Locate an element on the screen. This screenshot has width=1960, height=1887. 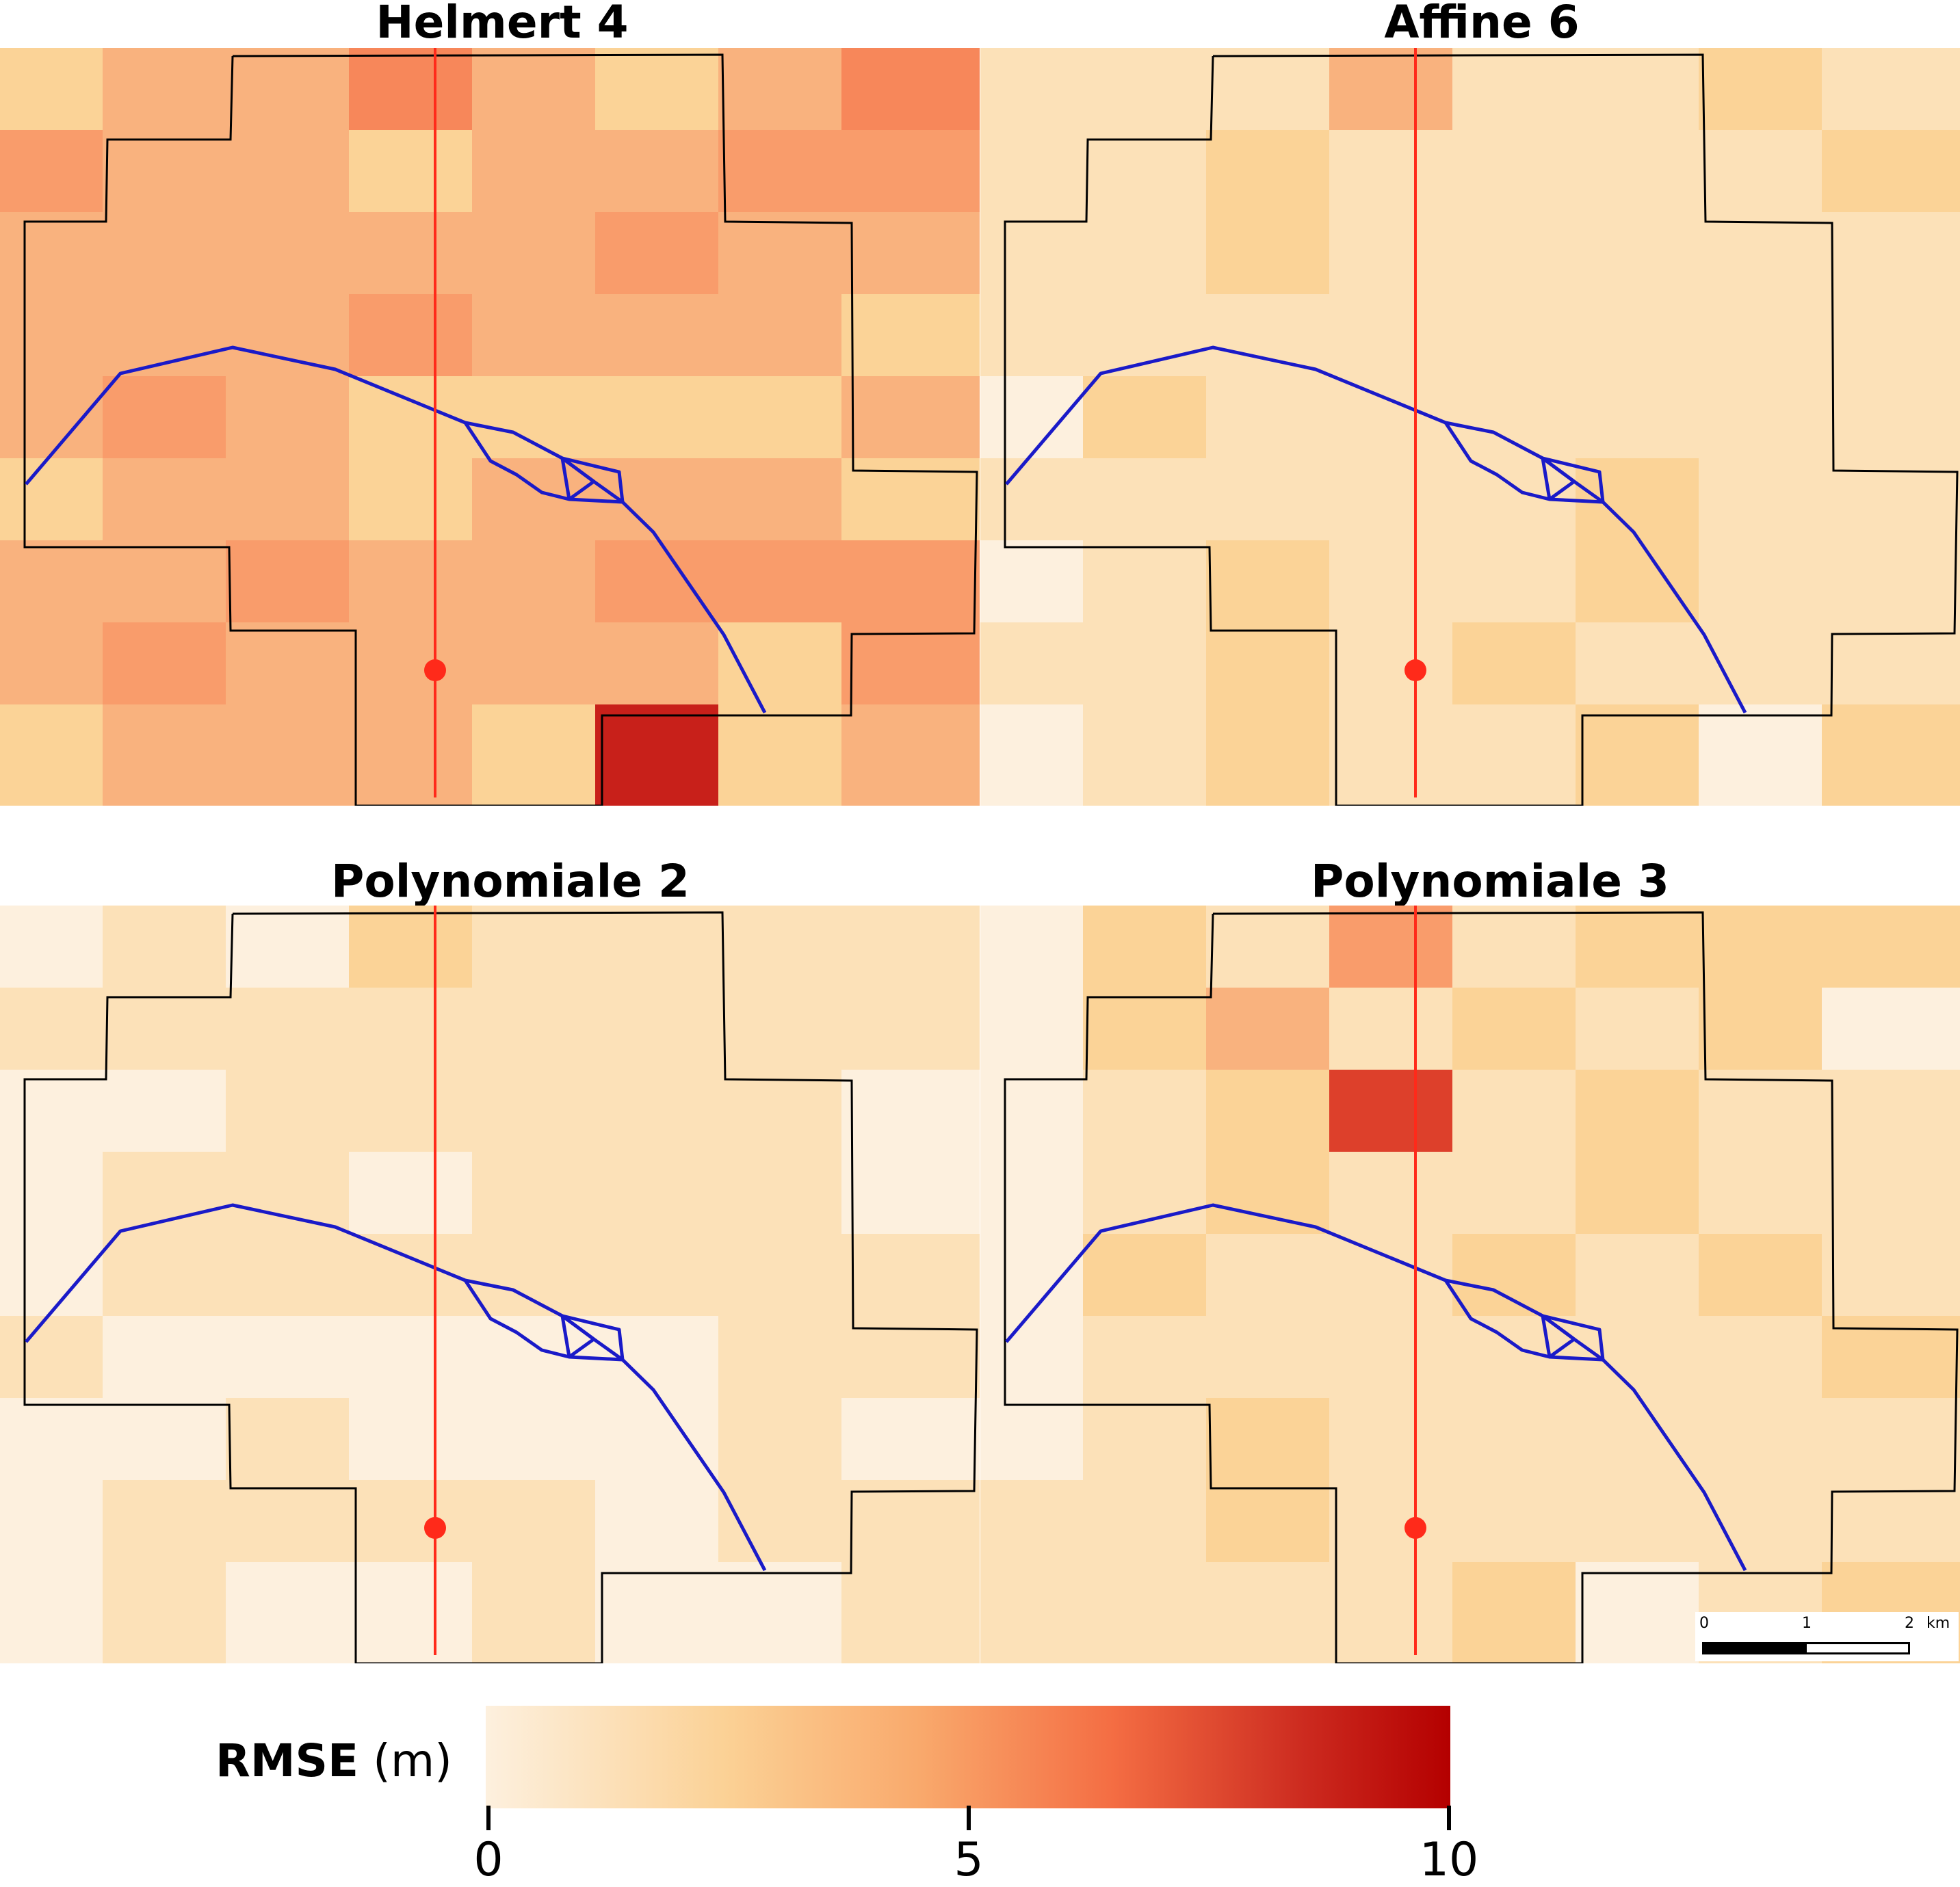
color-ramp-label-5: 5 is located at coordinates (969, 1860).